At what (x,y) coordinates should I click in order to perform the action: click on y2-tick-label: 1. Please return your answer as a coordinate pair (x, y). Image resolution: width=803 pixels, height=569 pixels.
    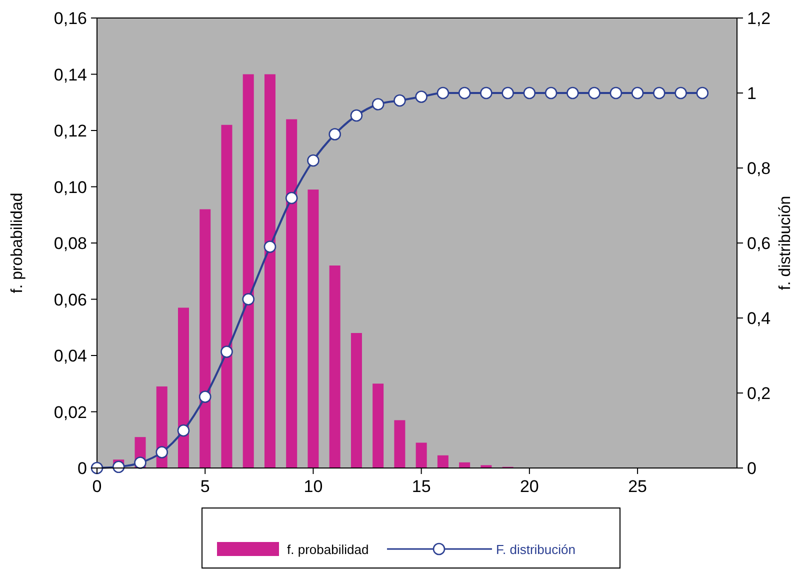
    Looking at the image, I should click on (751, 93).